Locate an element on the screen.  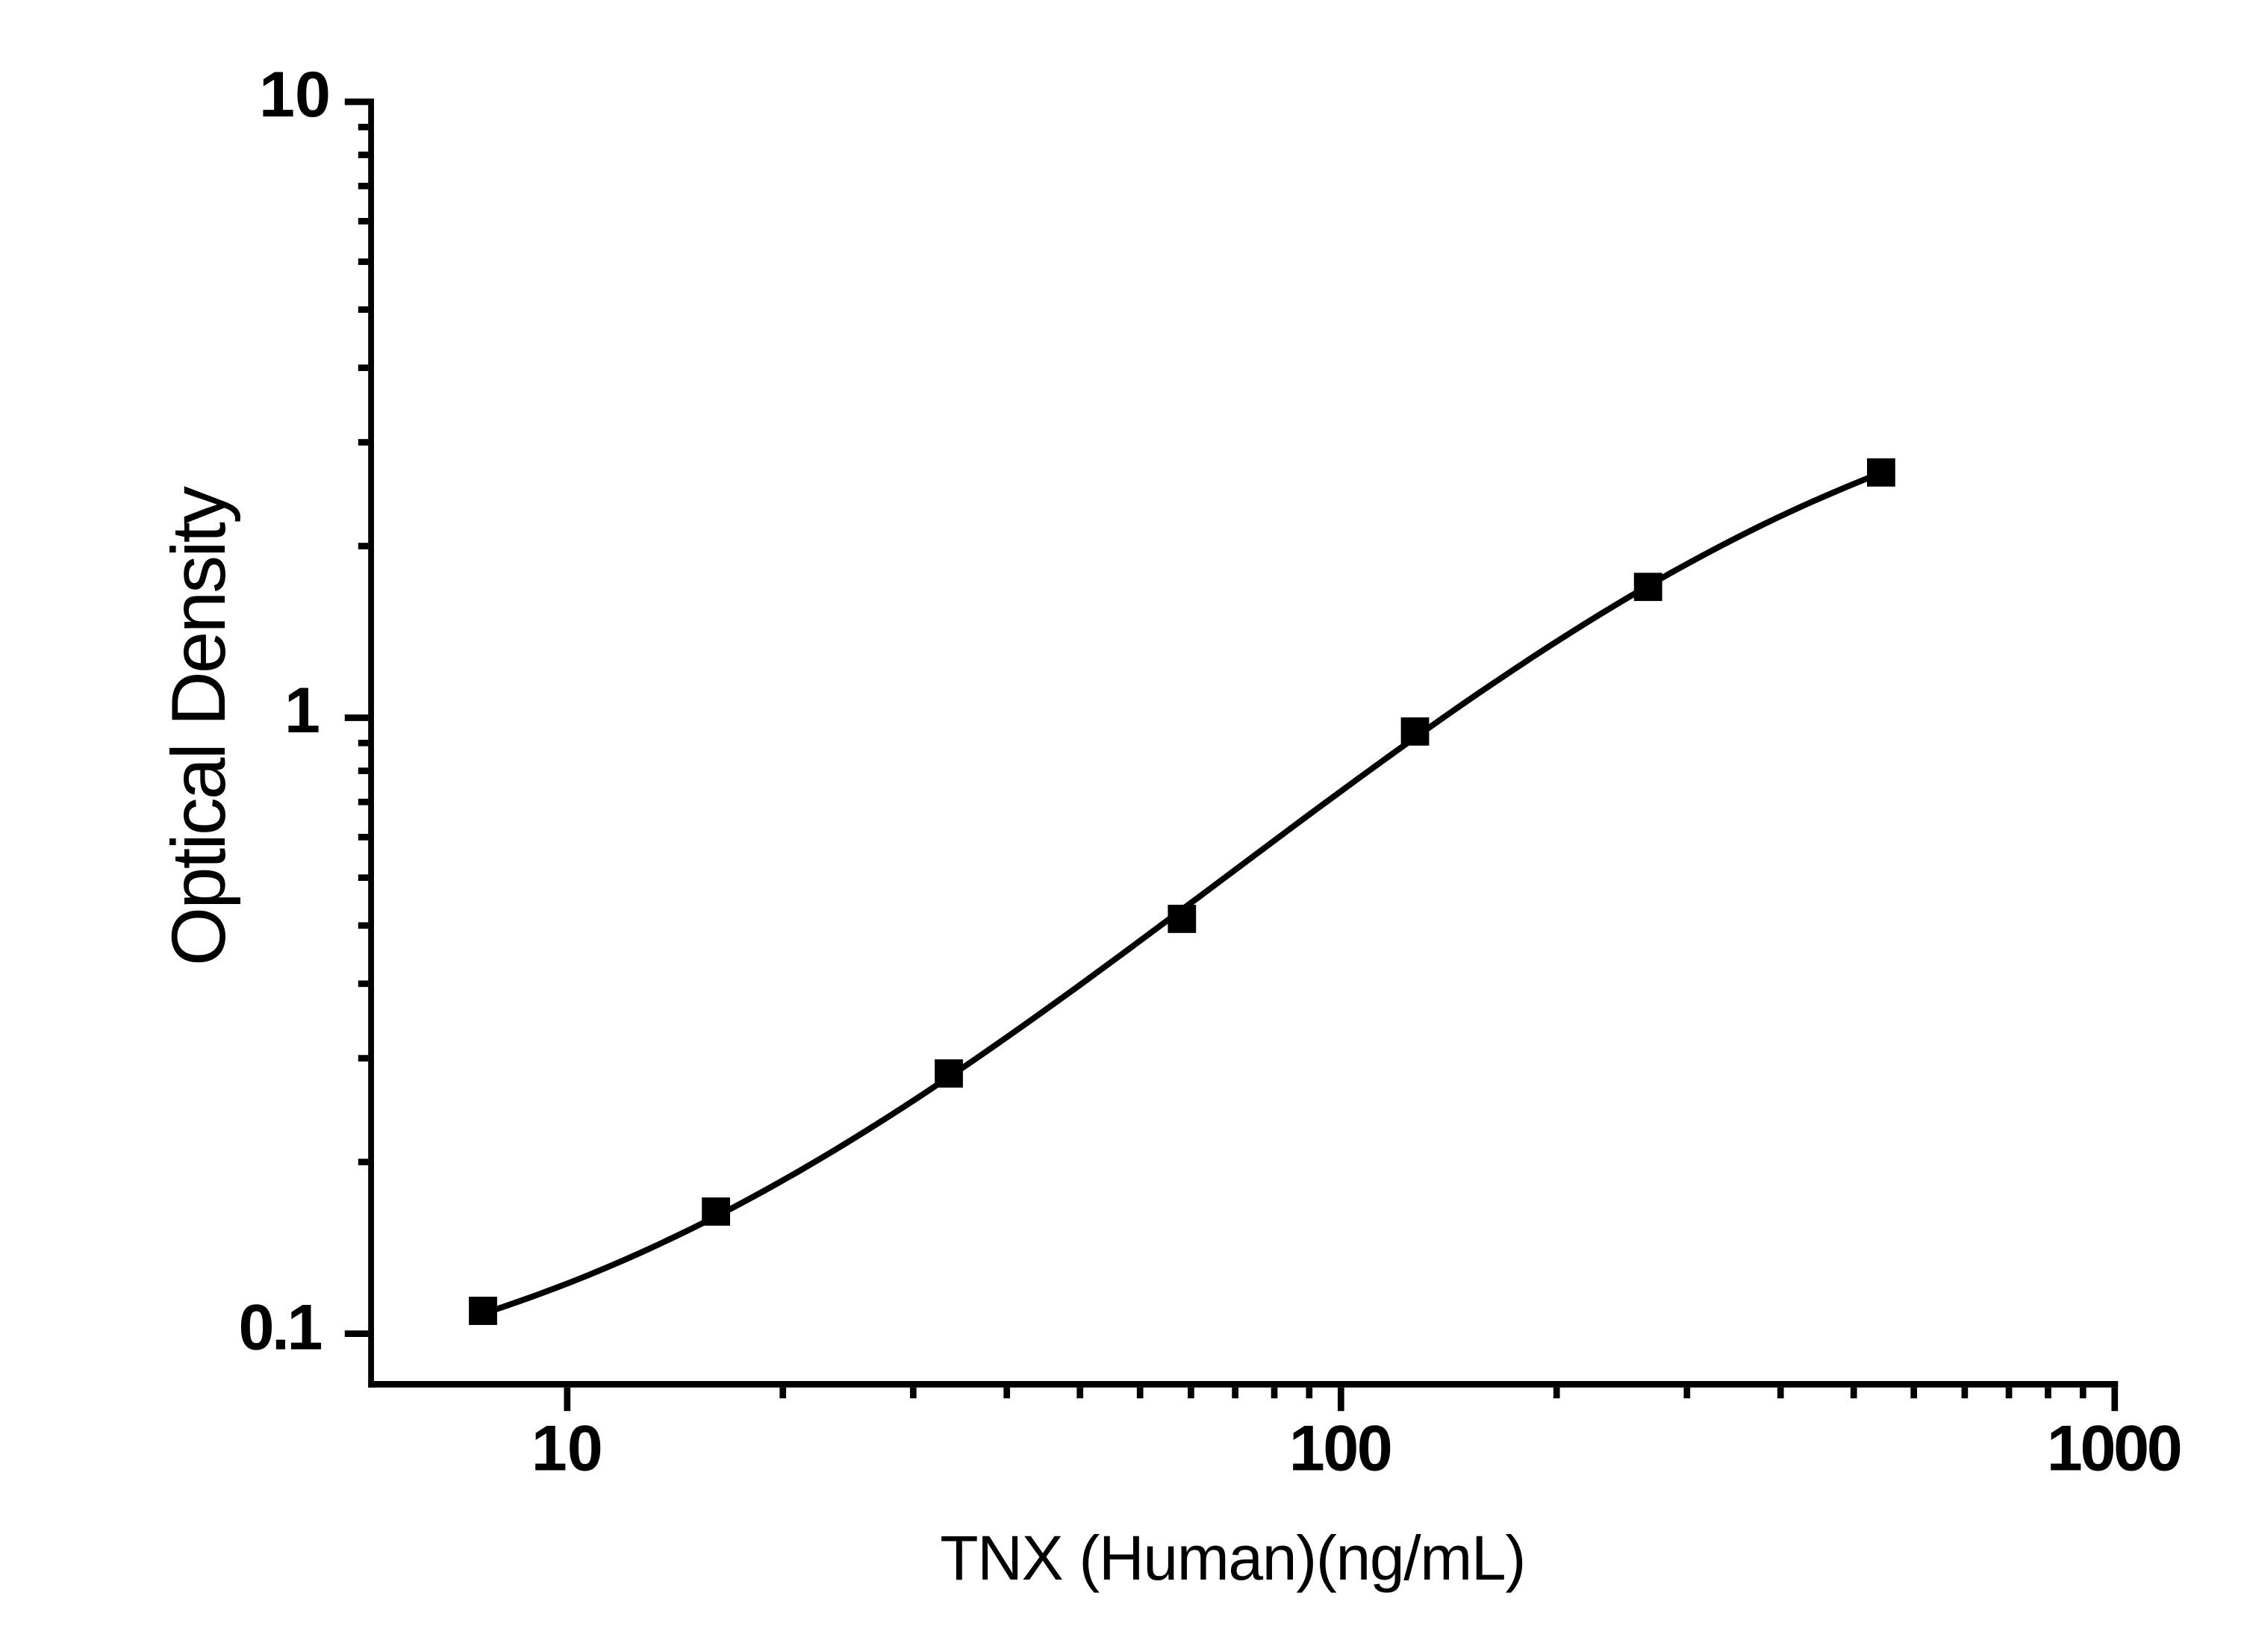
svg-text: 1 is located at coordinates (302, 710).